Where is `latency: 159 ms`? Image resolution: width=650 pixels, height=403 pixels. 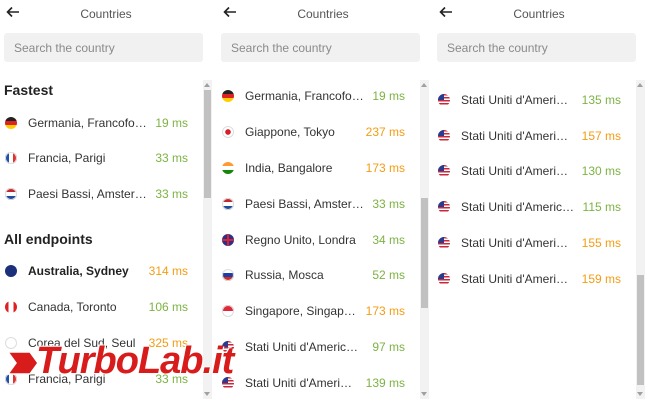
latency: 159 ms is located at coordinates (601, 279).